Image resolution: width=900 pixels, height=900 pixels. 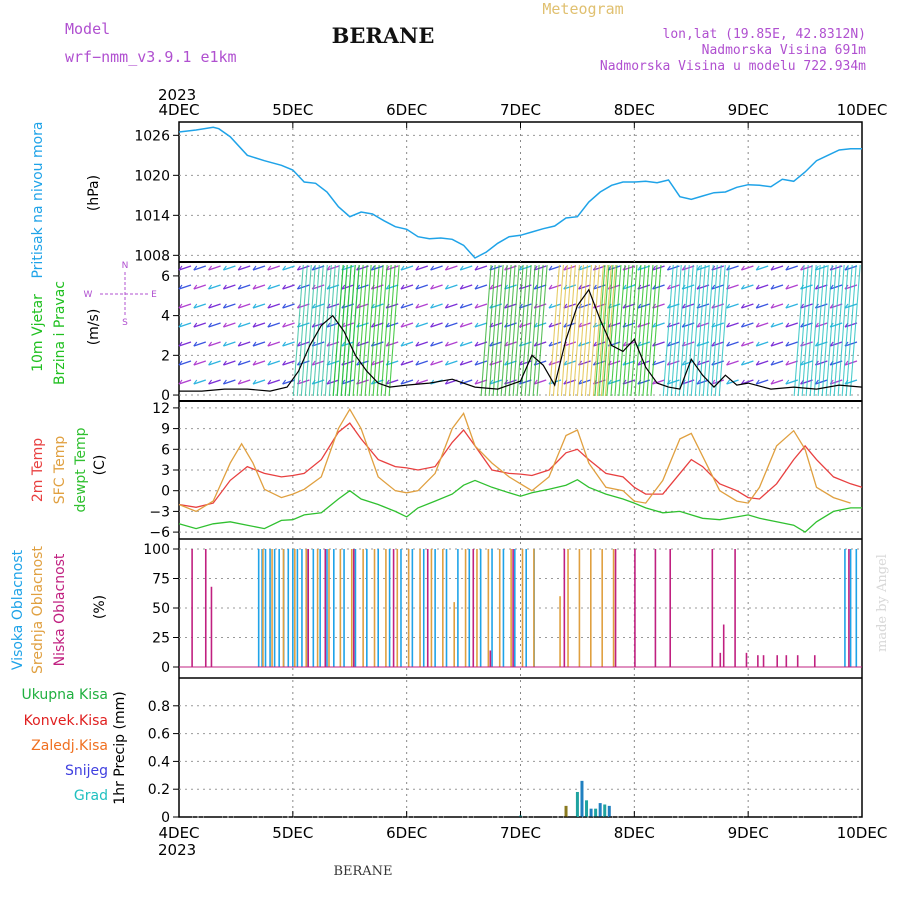 I want to click on temp2m-label: 2m Temp, so click(x=38, y=470).